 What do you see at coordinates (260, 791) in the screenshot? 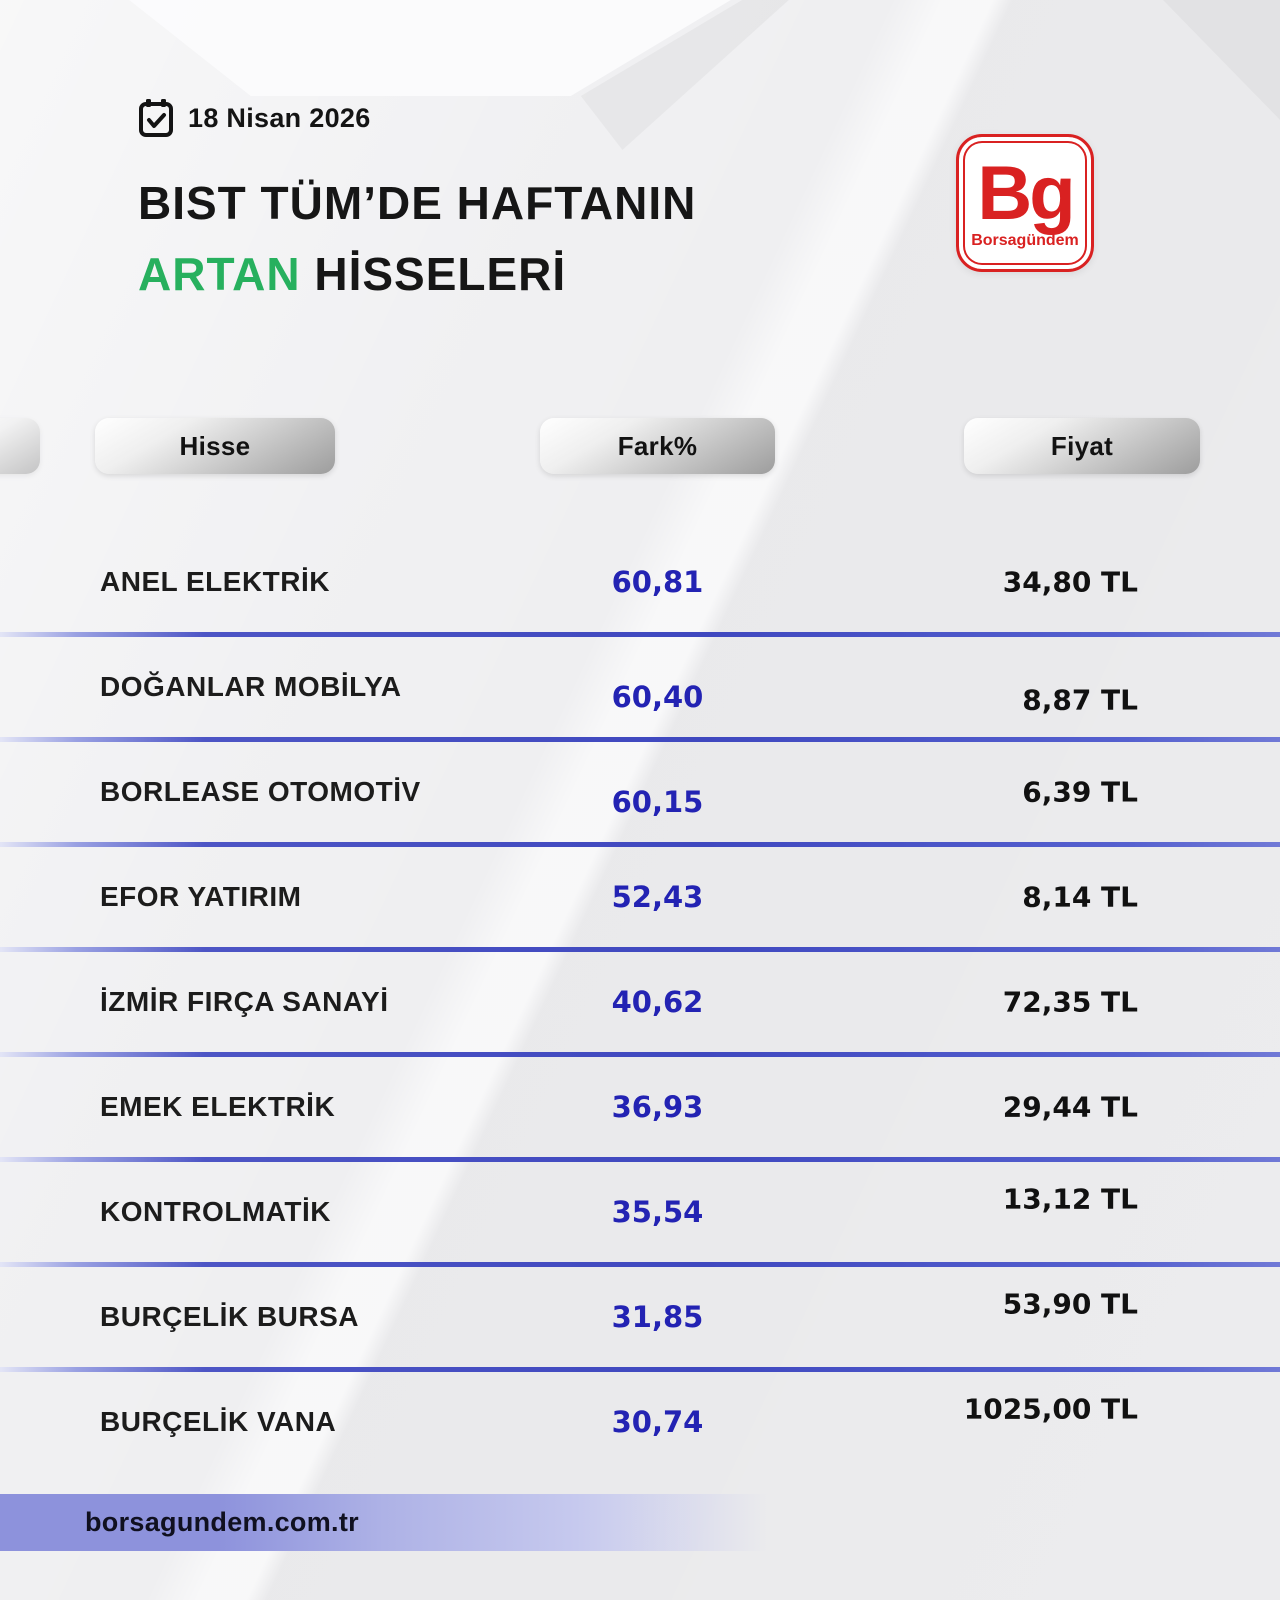
I see `stock-name: BORLEASE OTOMOTİV` at bounding box center [260, 791].